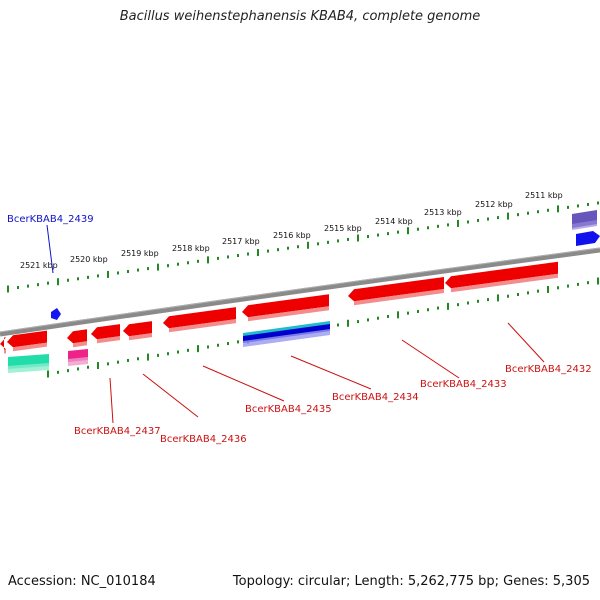 The image size is (600, 600). What do you see at coordinates (375, 397) in the screenshot?
I see `gene-label: BcerKBAB4_2434` at bounding box center [375, 397].